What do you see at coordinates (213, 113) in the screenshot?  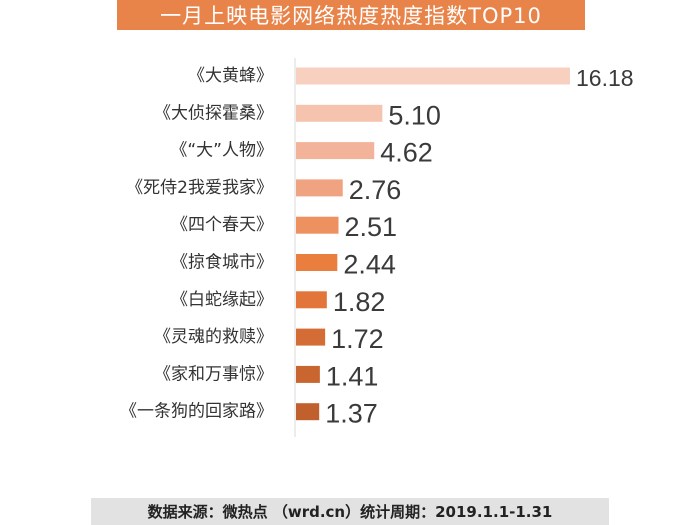 I see `category-label: 《大侦探霍桑》` at bounding box center [213, 113].